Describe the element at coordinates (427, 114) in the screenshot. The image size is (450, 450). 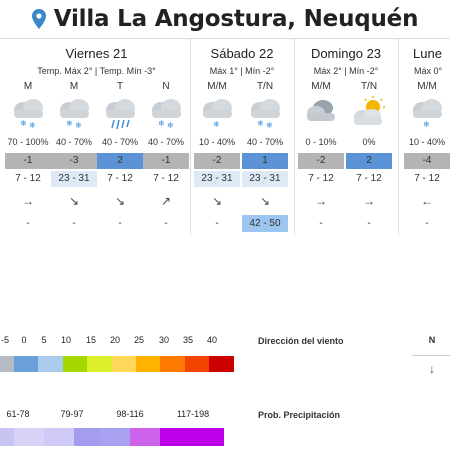
I see `snow-cloud-icon: ❄` at that location.